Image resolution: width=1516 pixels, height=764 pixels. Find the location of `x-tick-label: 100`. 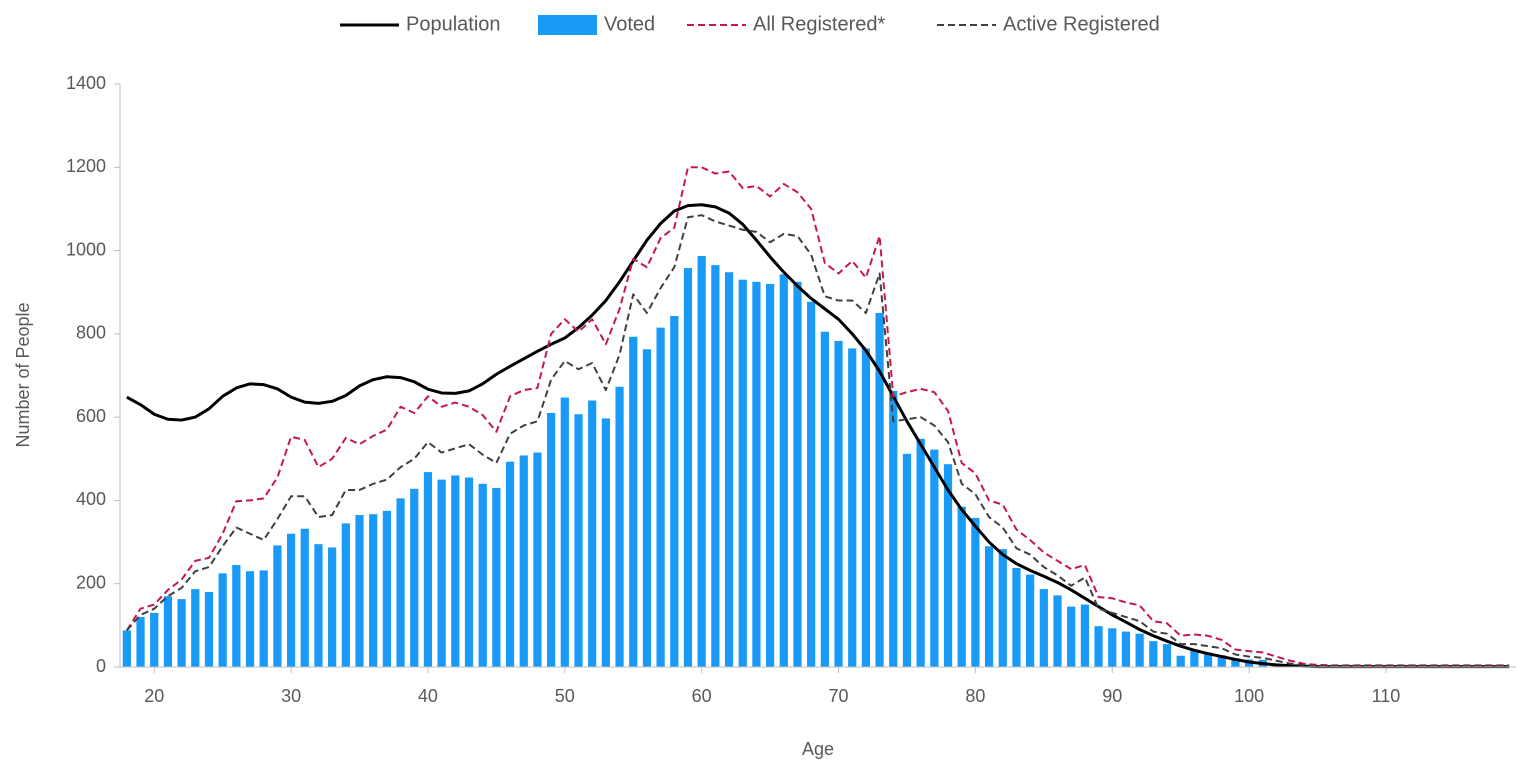

x-tick-label: 100 is located at coordinates (1249, 696).